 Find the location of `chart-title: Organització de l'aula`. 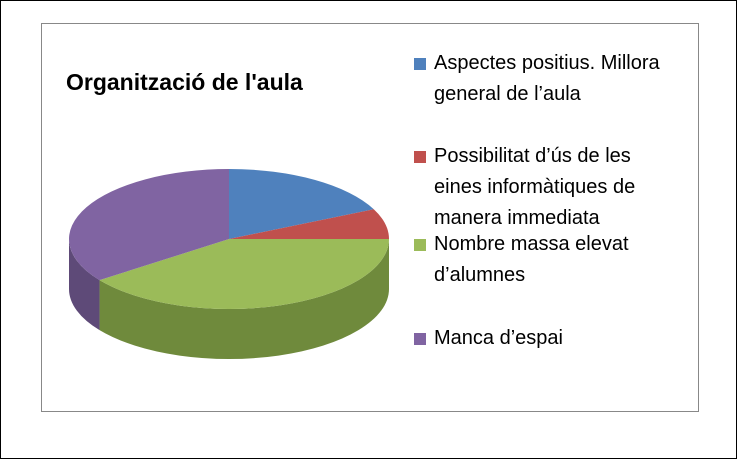

chart-title: Organització de l'aula is located at coordinates (184, 82).